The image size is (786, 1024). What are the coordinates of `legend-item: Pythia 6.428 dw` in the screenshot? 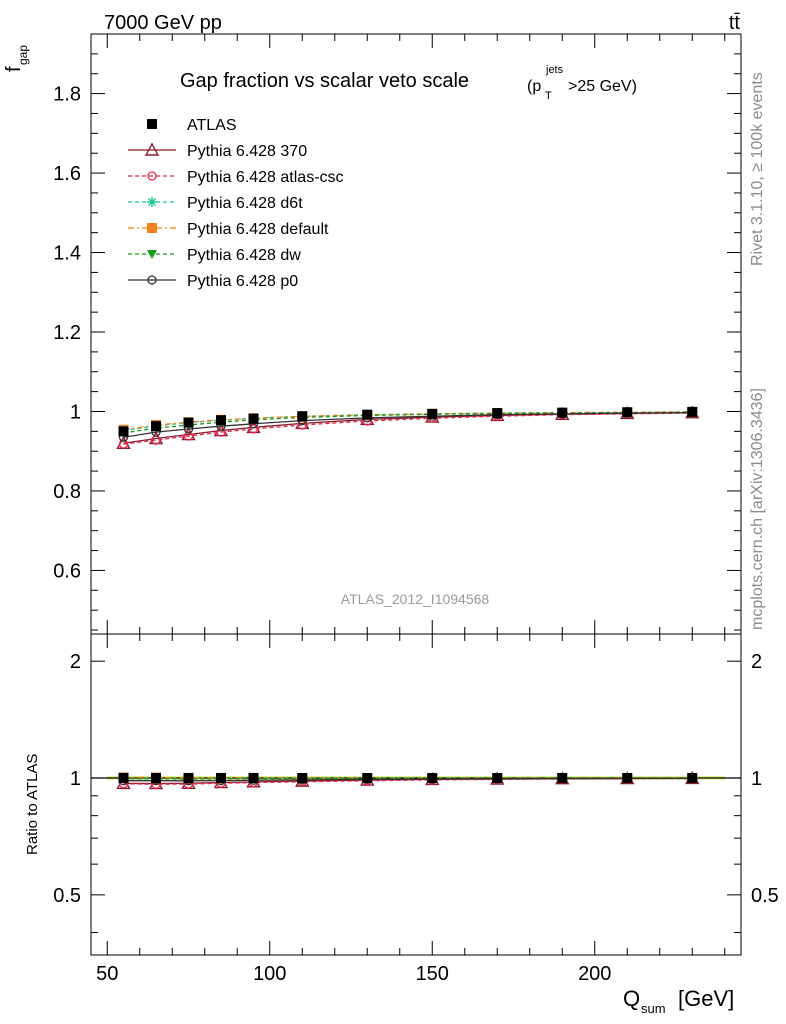 It's located at (214, 255).